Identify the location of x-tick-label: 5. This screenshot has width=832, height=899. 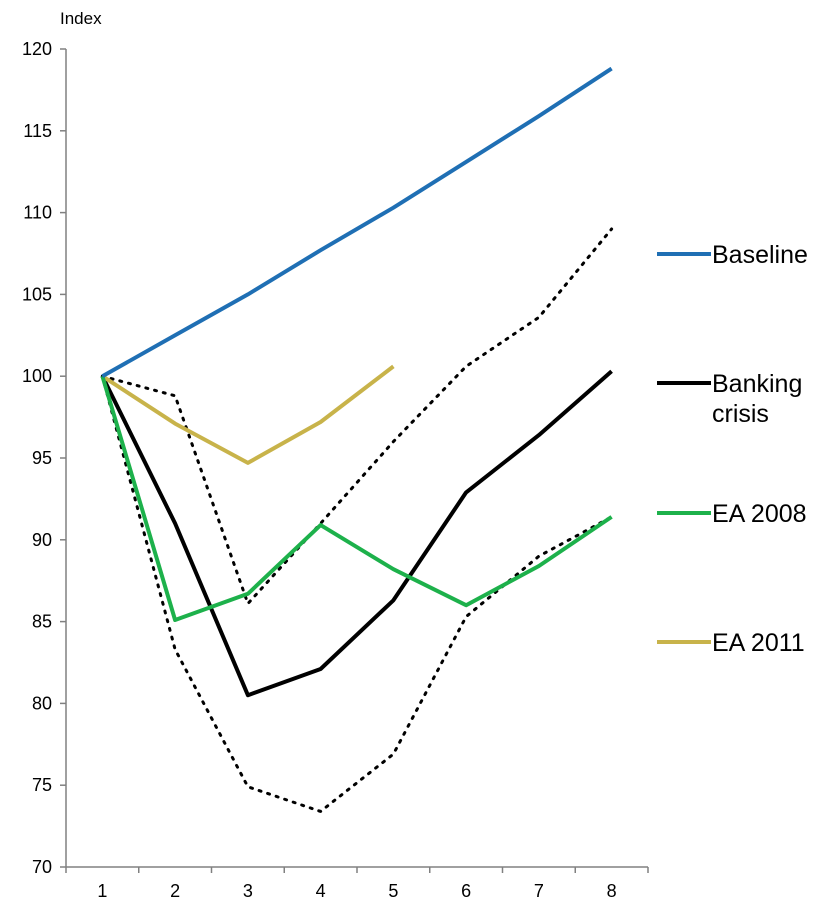
(393, 890).